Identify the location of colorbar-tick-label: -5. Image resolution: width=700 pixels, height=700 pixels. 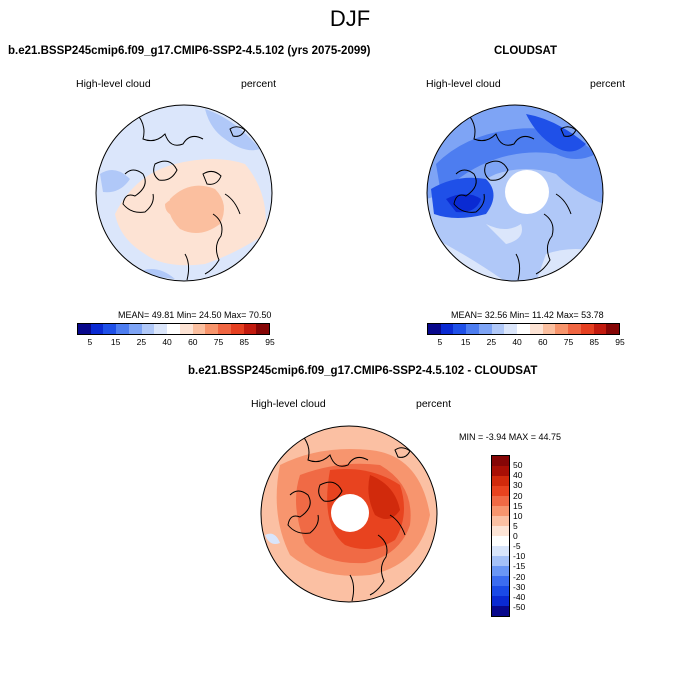
(517, 546).